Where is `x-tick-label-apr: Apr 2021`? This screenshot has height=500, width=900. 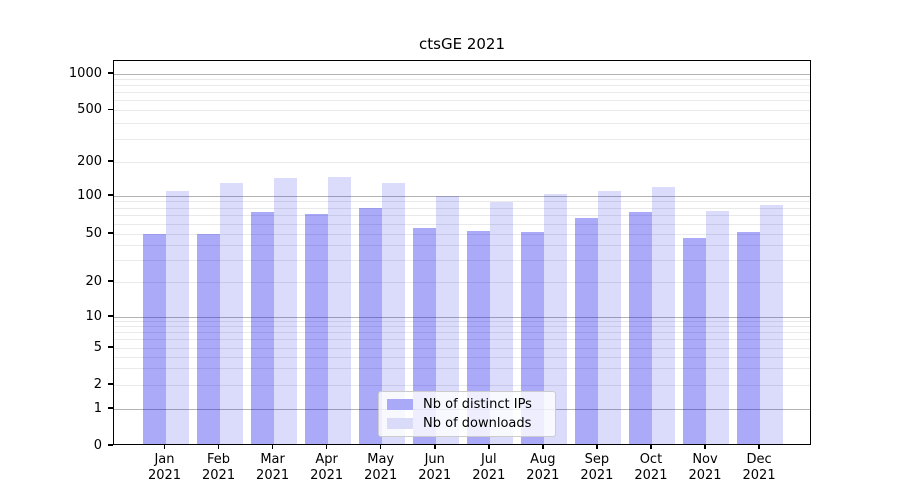
x-tick-label-apr: Apr 2021 is located at coordinates (327, 468).